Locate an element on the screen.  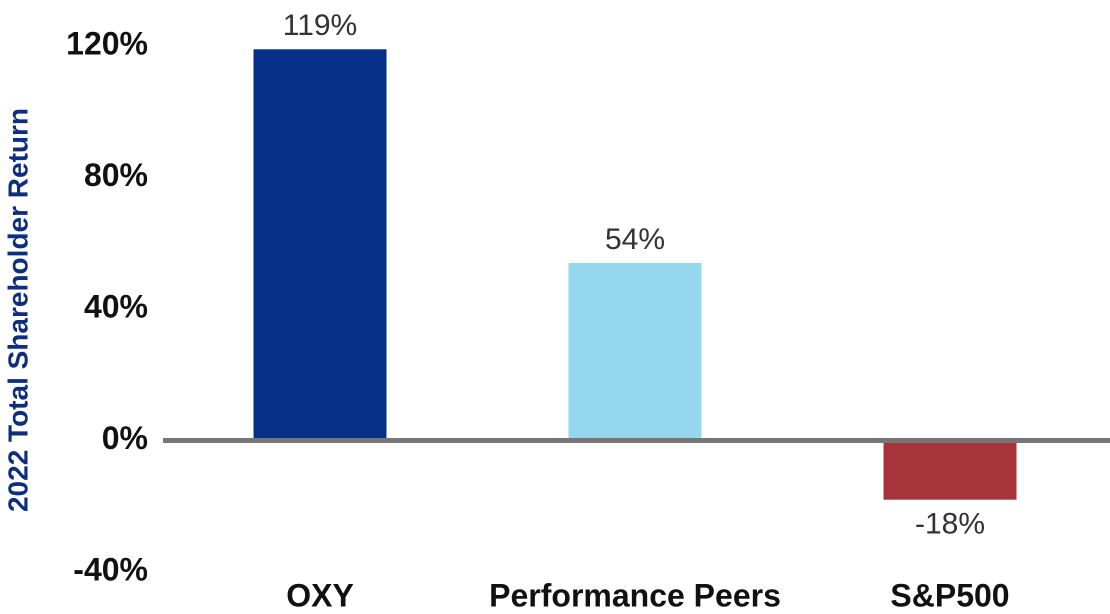
y-tick-label: 0% is located at coordinates (125, 438).